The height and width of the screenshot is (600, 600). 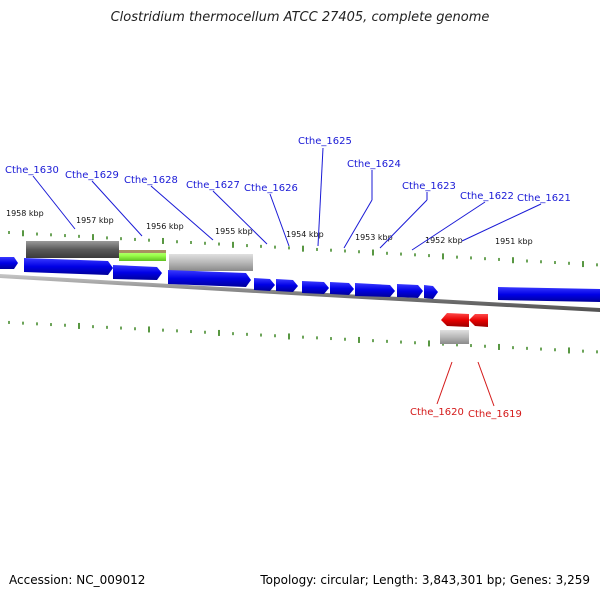 I want to click on forward-genes, so click(x=300, y=279).